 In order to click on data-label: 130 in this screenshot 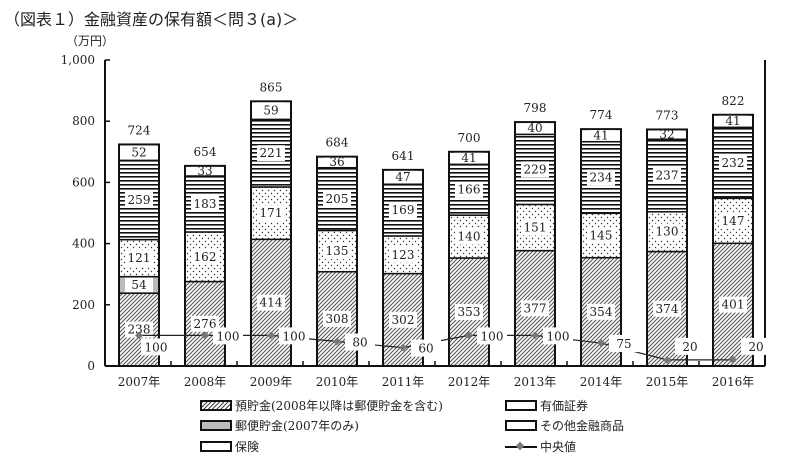, I will do `click(667, 232)`.